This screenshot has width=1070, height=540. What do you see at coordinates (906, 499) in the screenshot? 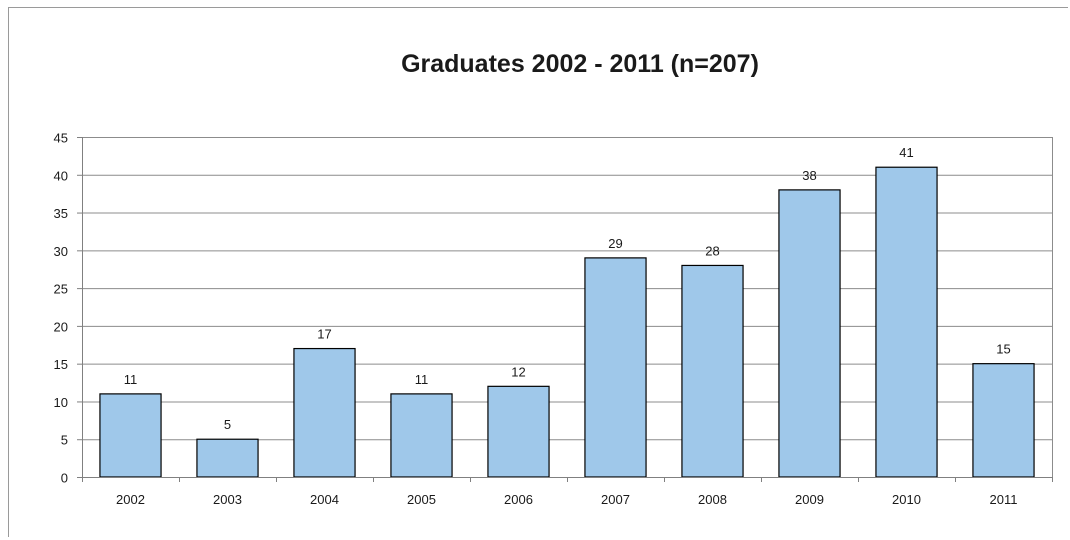
I see `x-tick-label: 2010` at bounding box center [906, 499].